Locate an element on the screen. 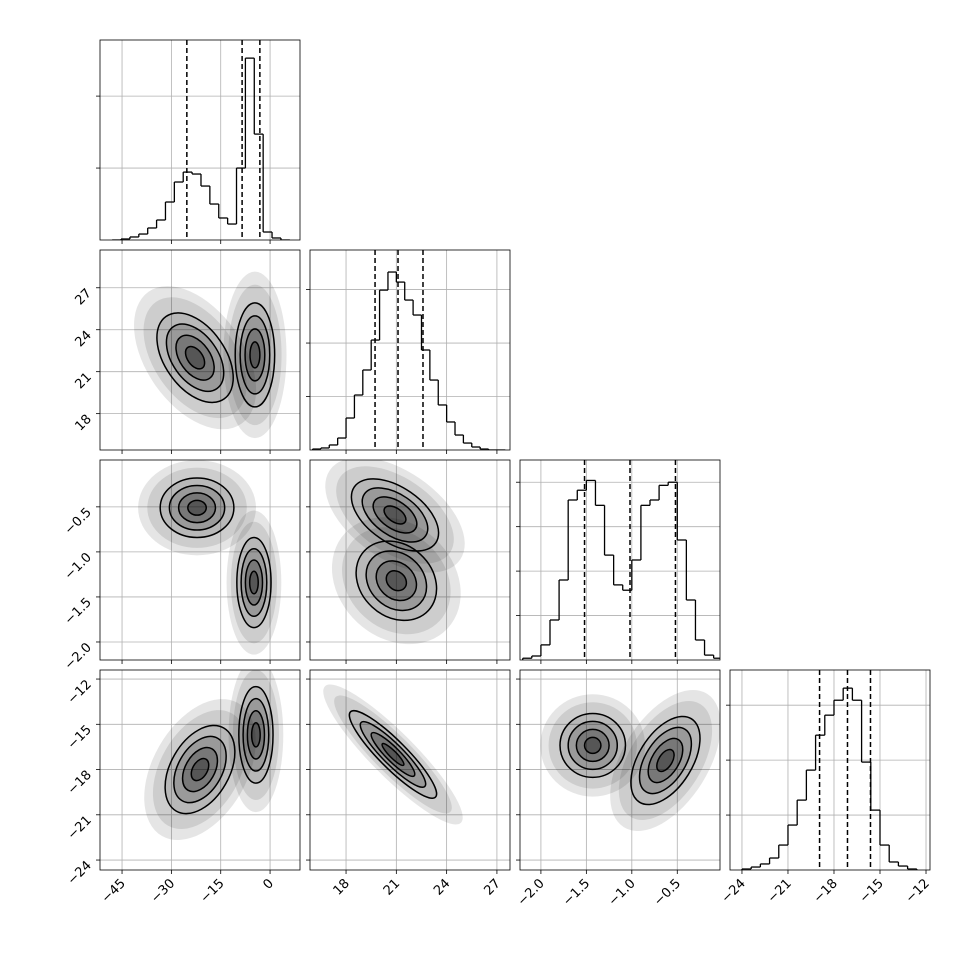  y-tick-label: −0.5 is located at coordinates (78, 521).